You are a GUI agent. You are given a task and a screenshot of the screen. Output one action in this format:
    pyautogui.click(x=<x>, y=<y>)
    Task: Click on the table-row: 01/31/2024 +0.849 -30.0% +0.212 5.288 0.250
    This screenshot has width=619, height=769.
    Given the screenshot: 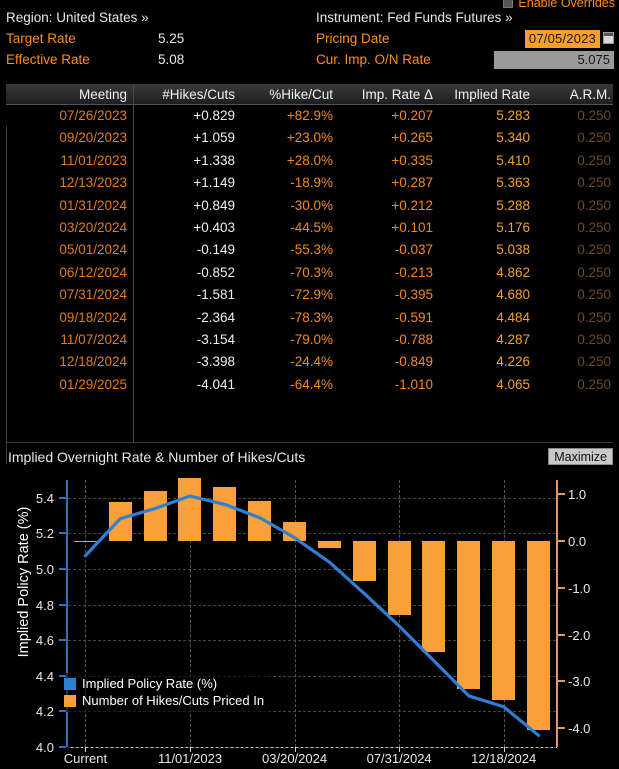 What is the action you would take?
    pyautogui.click(x=309, y=206)
    